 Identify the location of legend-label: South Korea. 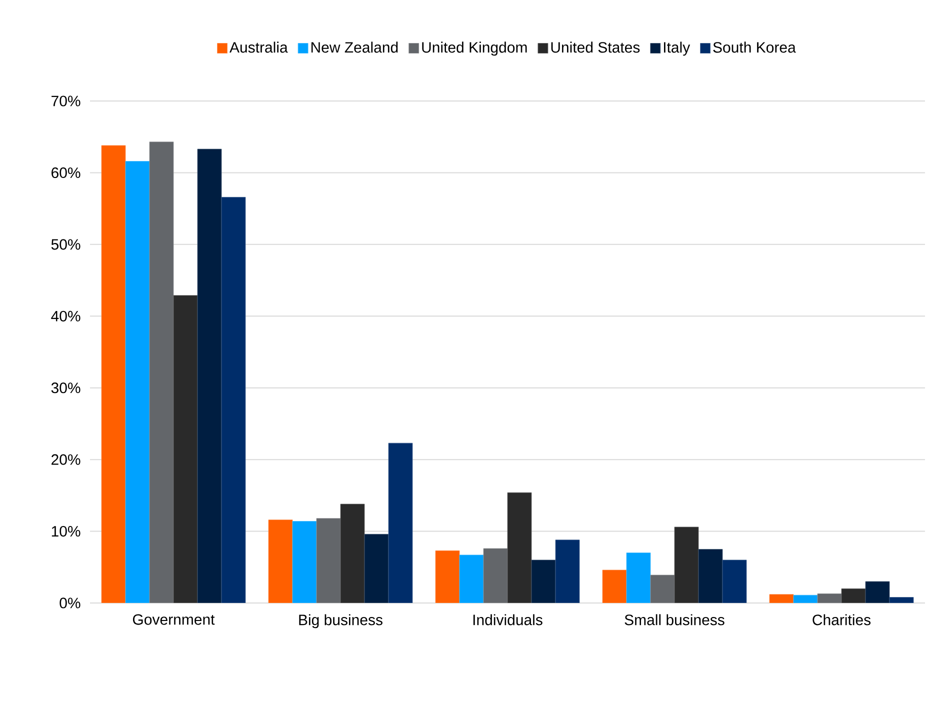
(754, 47).